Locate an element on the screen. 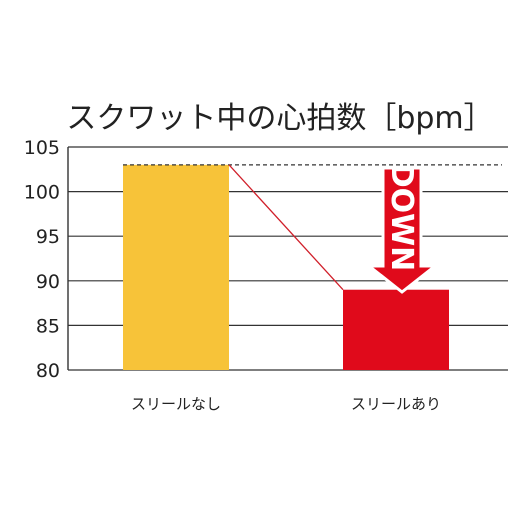 This screenshot has height=512, width=512. category-labels: スリールなし スリールあり is located at coordinates (286, 404).